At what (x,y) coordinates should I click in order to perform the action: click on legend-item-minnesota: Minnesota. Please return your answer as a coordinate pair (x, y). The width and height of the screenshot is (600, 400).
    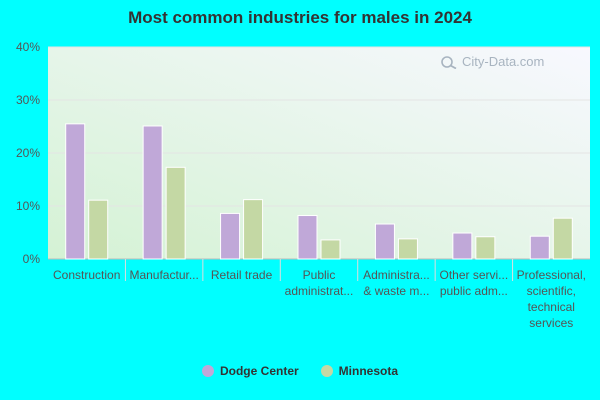
    Looking at the image, I should click on (359, 371).